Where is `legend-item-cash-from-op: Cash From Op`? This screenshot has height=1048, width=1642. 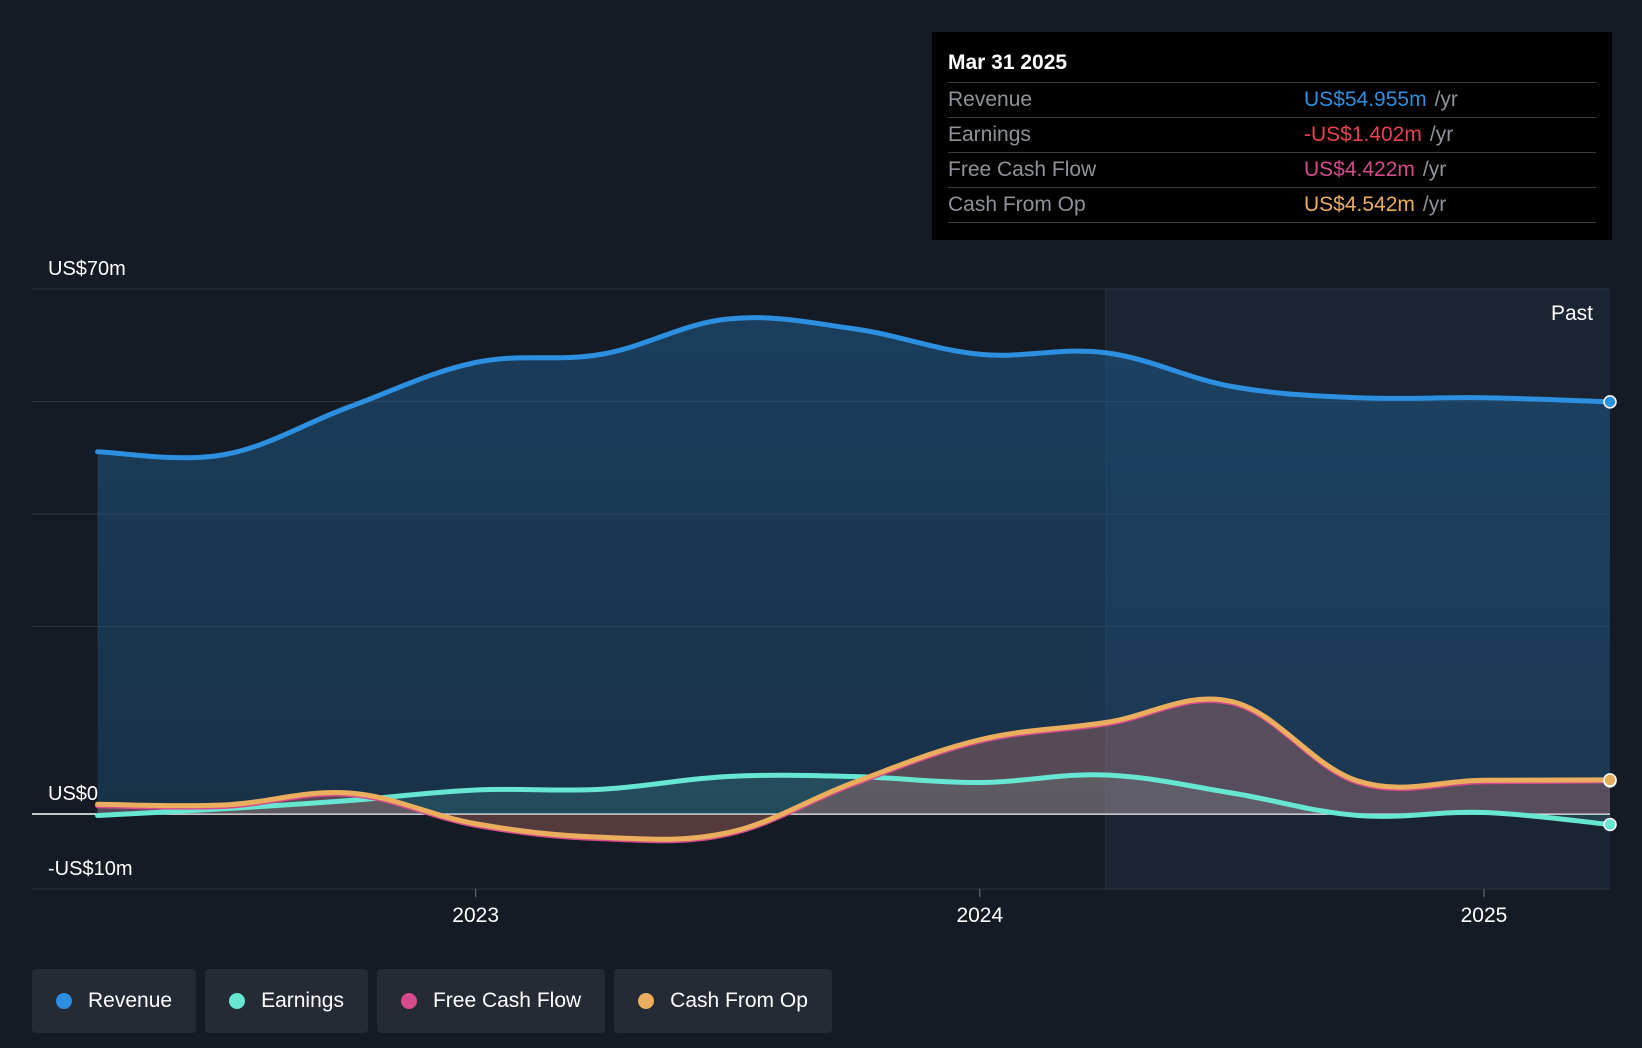
legend-item-cash-from-op: Cash From Op is located at coordinates (723, 1001).